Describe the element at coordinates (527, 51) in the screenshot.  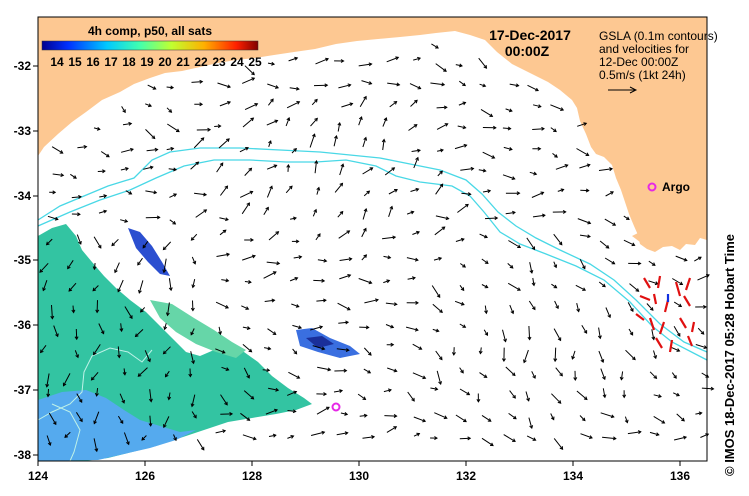
I see `map-time: 00:00Z` at that location.